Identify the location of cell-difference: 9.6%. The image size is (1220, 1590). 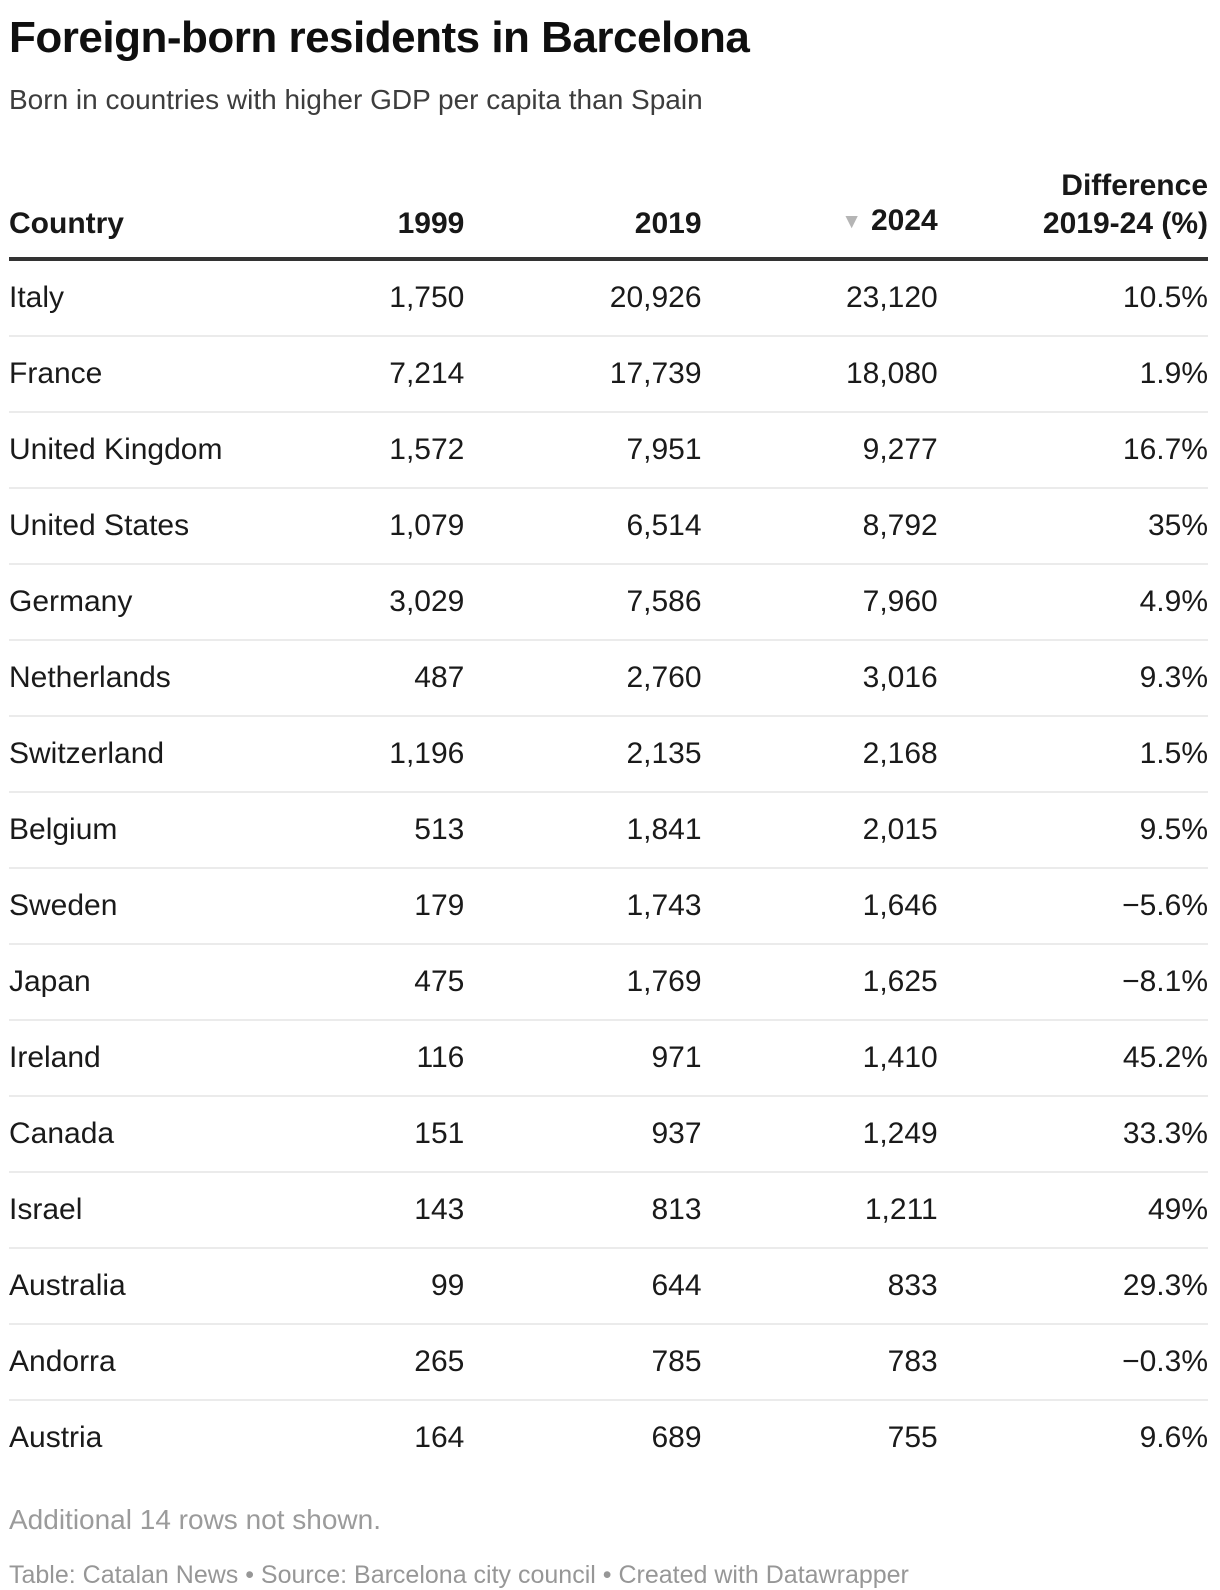
(1173, 1437).